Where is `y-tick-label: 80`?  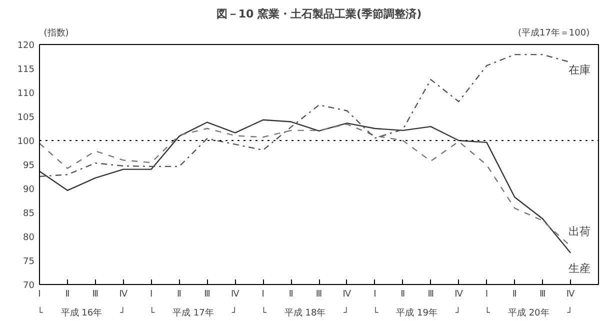 y-tick-label: 80 is located at coordinates (29, 238).